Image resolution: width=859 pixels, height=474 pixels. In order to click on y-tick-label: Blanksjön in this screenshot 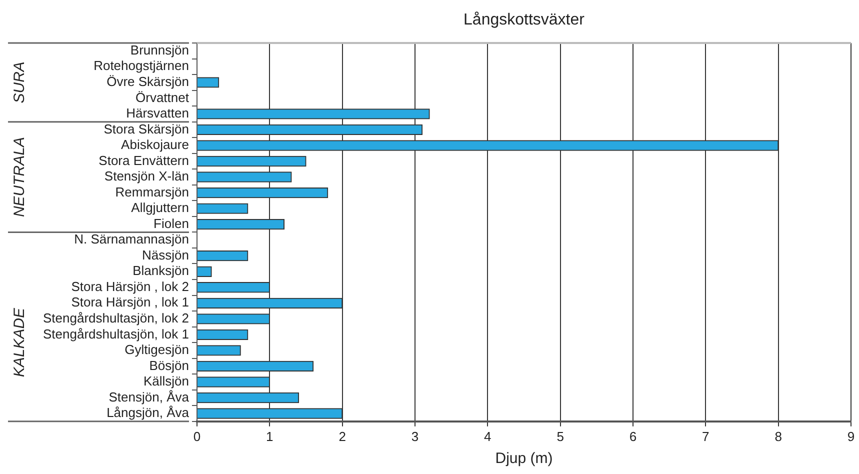, I will do `click(160, 270)`.